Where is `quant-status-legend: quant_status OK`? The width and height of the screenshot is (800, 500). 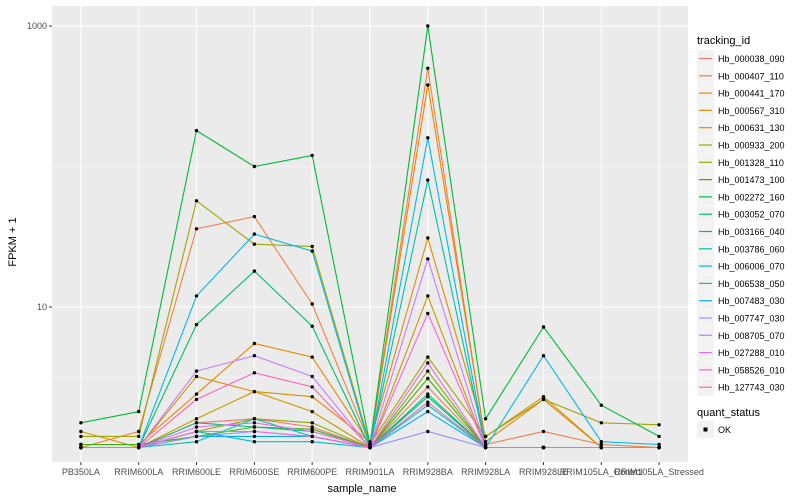
quant-status-legend: quant_status OK is located at coordinates (728, 422).